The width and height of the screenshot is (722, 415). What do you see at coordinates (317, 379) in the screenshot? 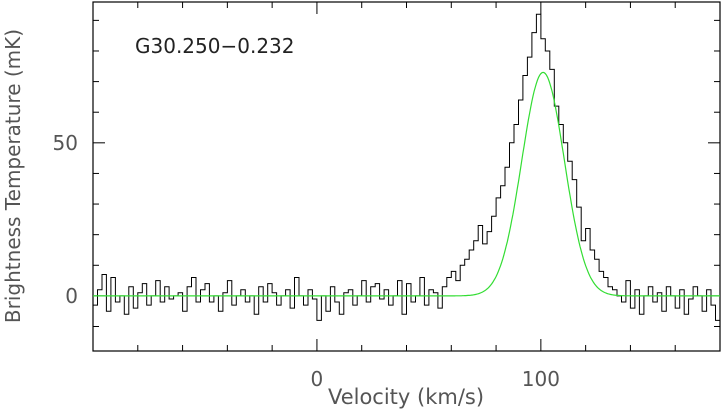
I see `x-tick-label: 0` at bounding box center [317, 379].